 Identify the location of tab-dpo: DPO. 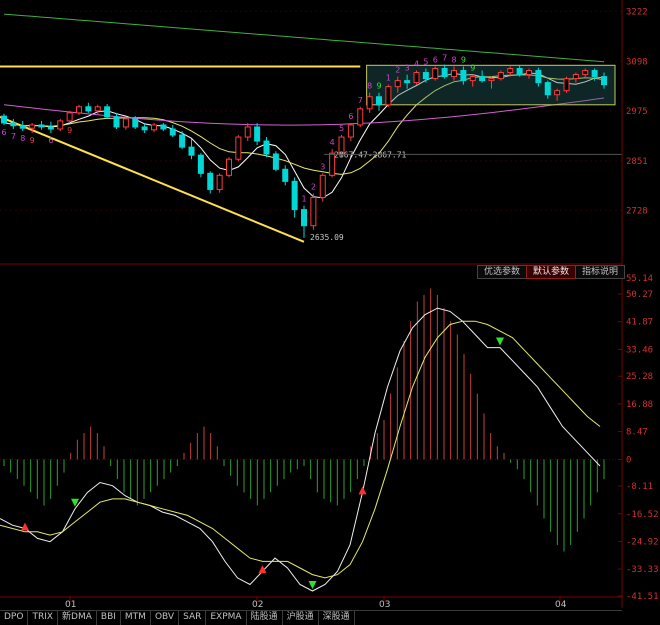
(14, 618).